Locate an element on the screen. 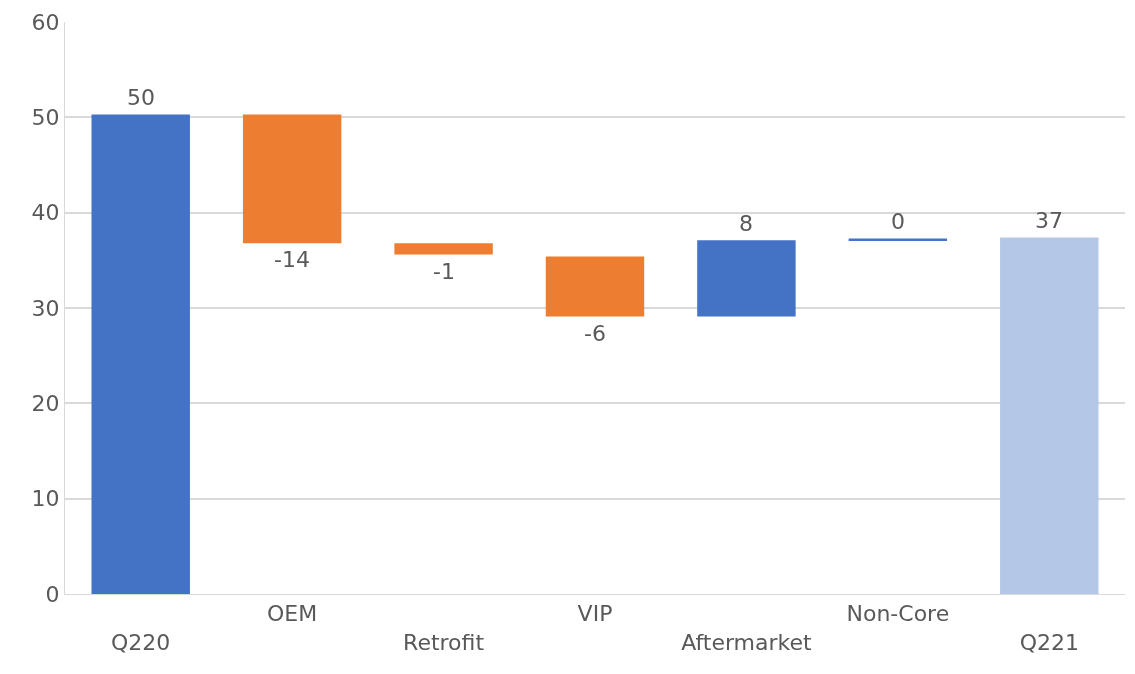  data-label: -14 is located at coordinates (292, 259).